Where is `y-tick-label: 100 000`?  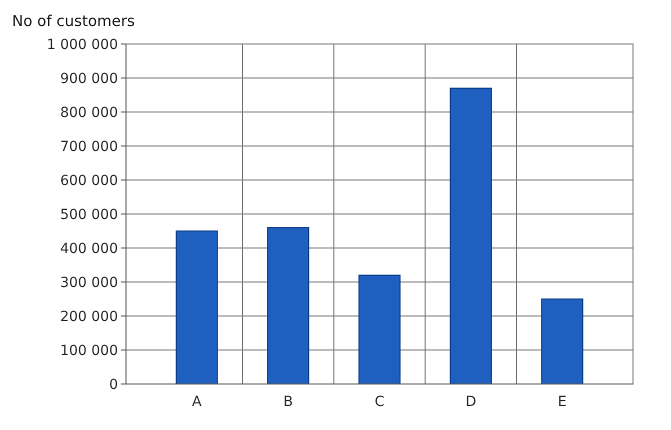
y-tick-label: 100 000 is located at coordinates (89, 350).